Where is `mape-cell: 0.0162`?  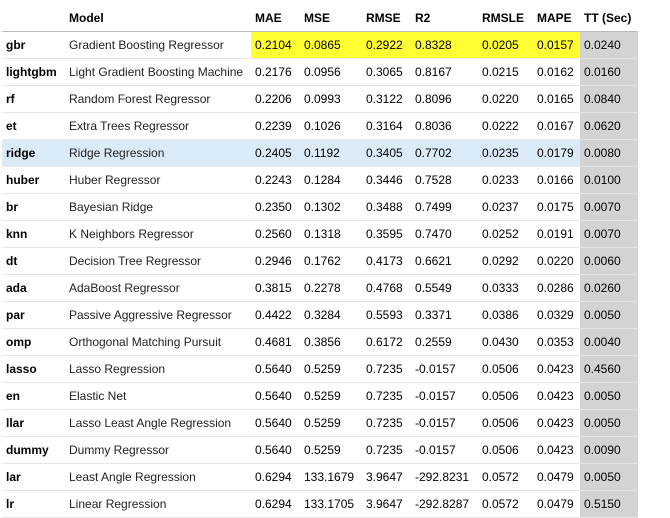
mape-cell: 0.0162 is located at coordinates (556, 72).